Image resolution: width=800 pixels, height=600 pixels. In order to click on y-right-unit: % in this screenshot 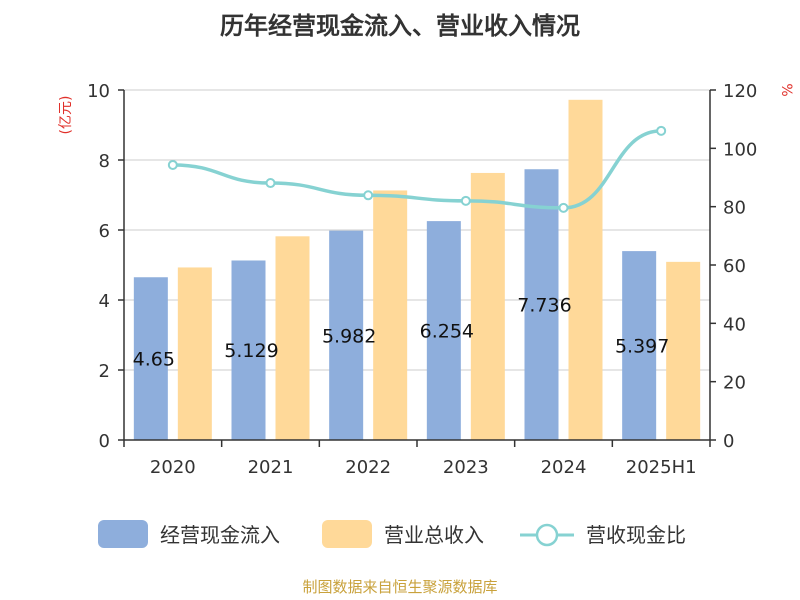, I will do `click(786, 89)`.